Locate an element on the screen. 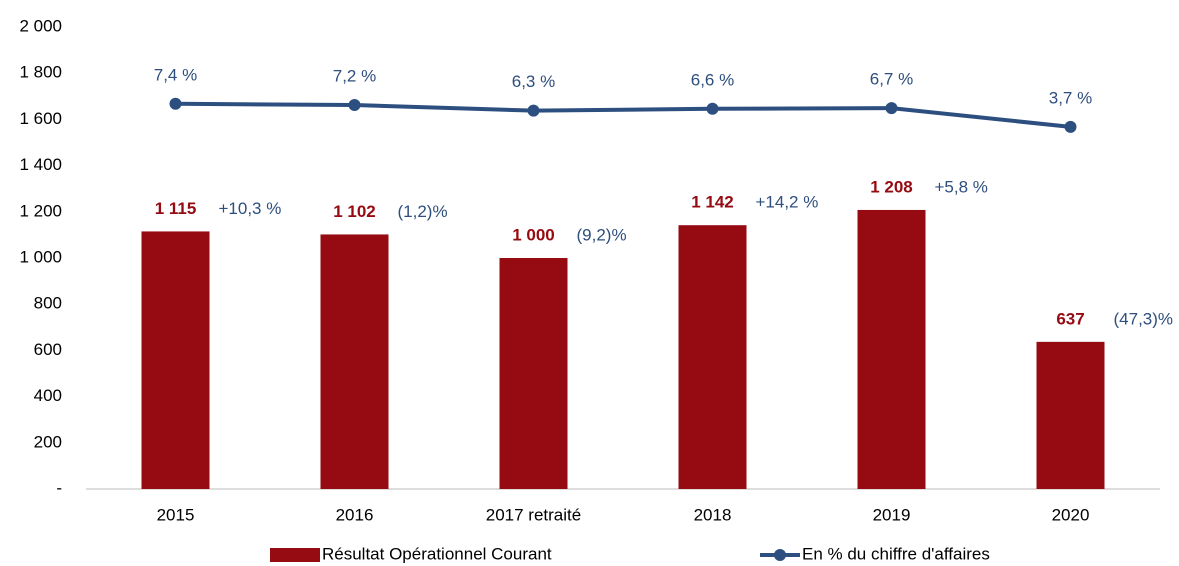 The image size is (1179, 566). x-tick-label: 2018 is located at coordinates (713, 514).